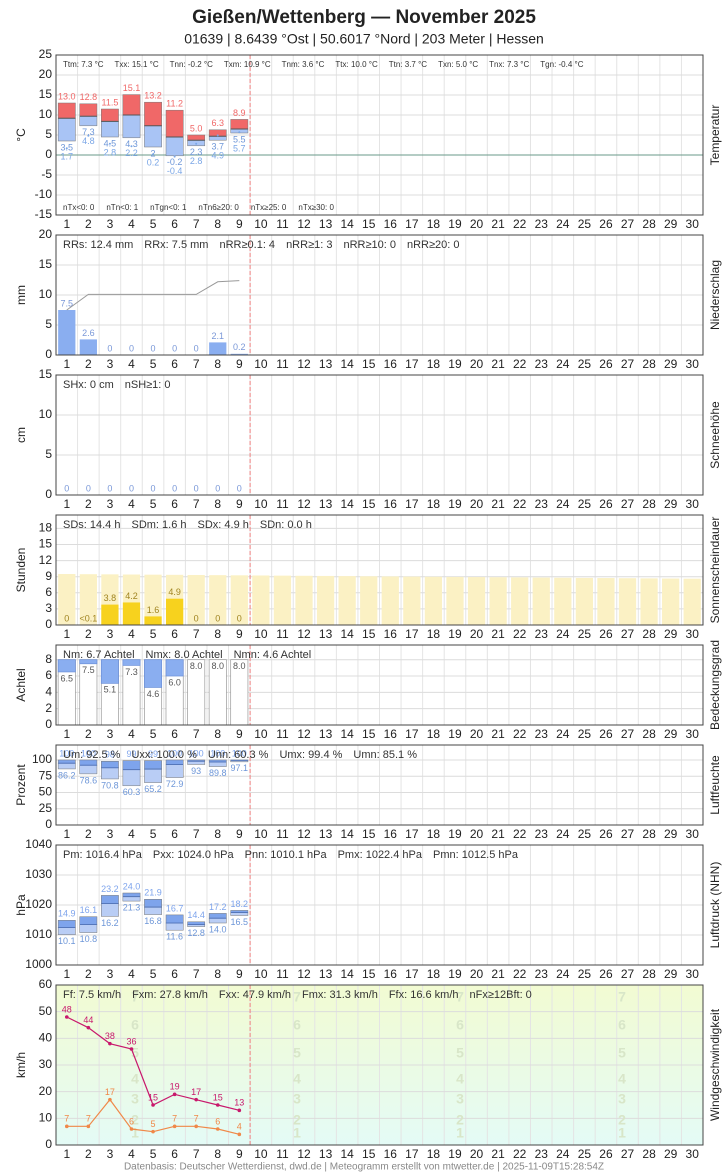 The image size is (728, 1175). What do you see at coordinates (196, 915) in the screenshot?
I see `max-label: 14.4` at bounding box center [196, 915].